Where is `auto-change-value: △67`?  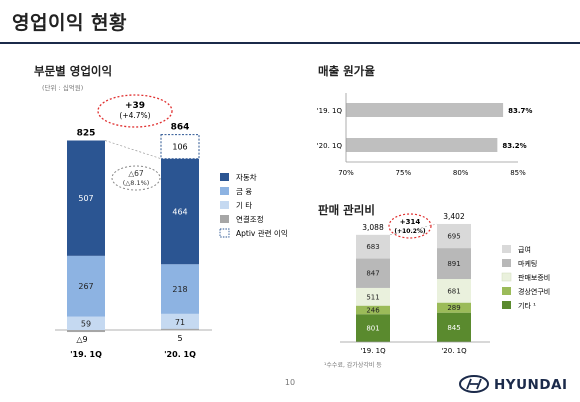
auto-change-value: △67 is located at coordinates (136, 173).